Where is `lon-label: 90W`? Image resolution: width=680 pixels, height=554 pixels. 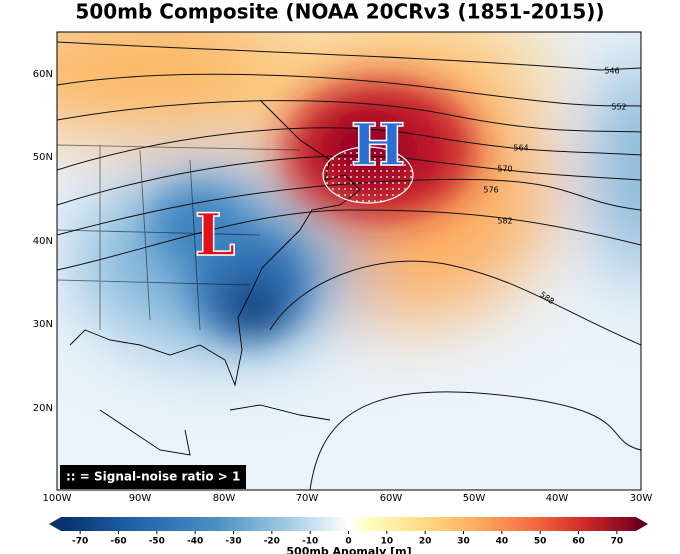 lon-label: 90W is located at coordinates (140, 498).